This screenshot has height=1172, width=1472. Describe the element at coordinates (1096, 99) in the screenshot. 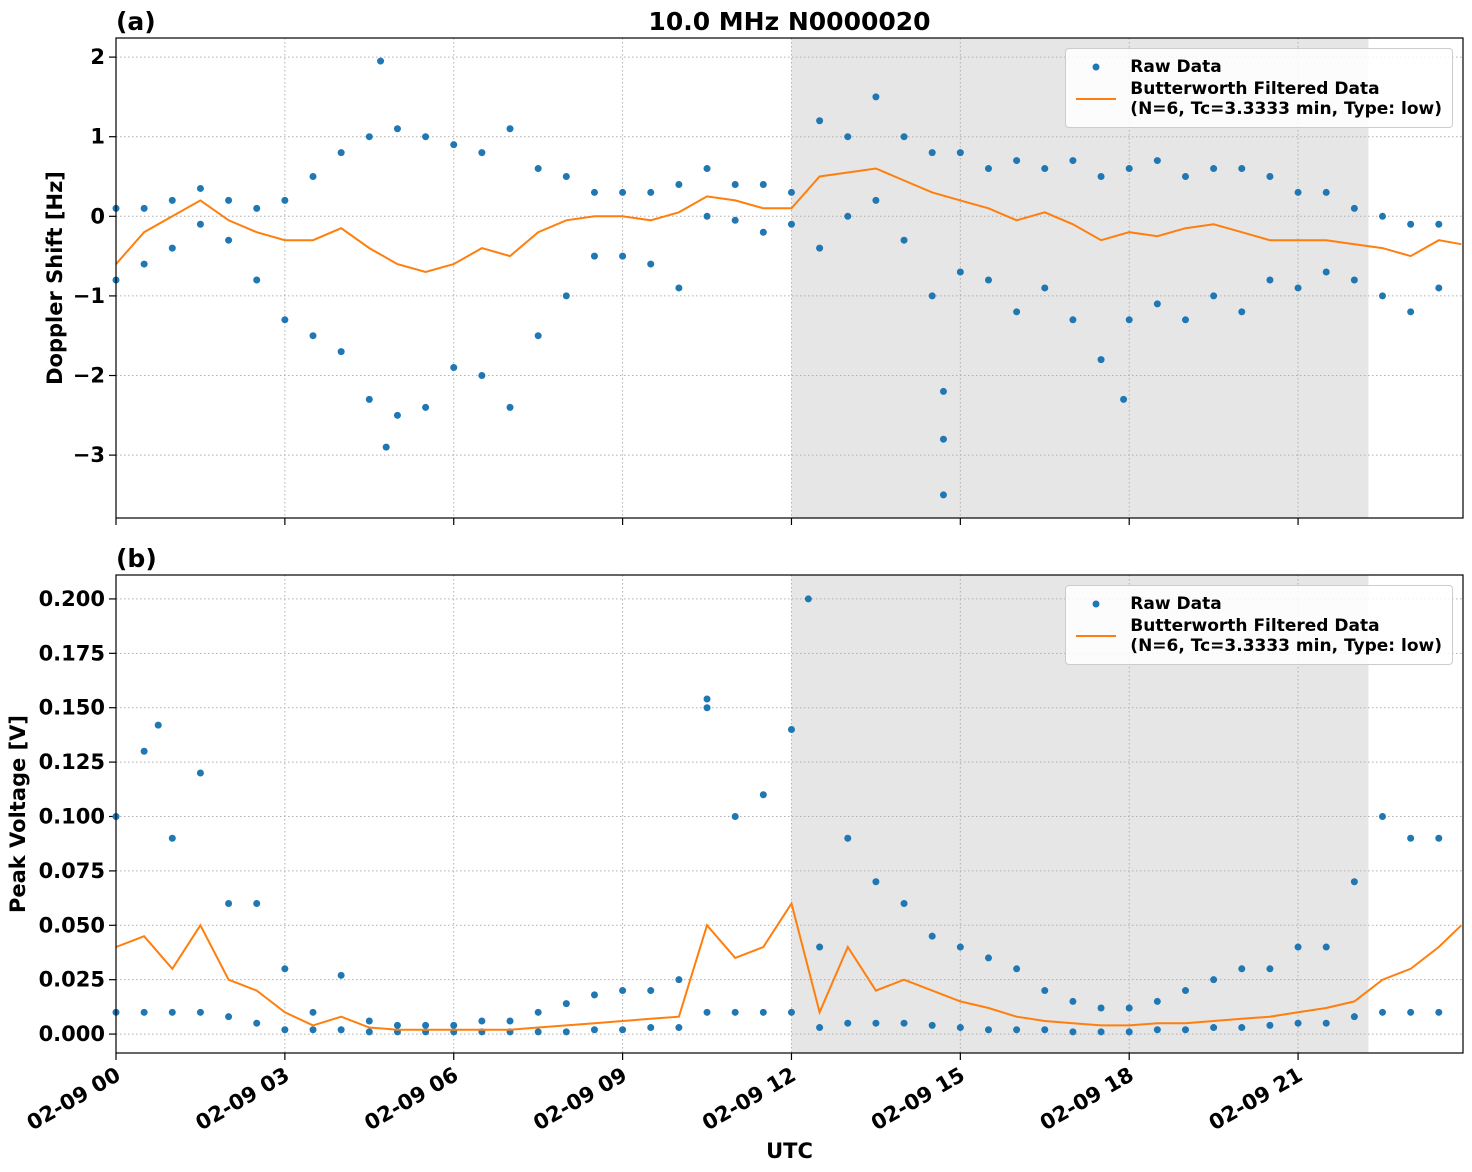

I see `legend-key` at that location.